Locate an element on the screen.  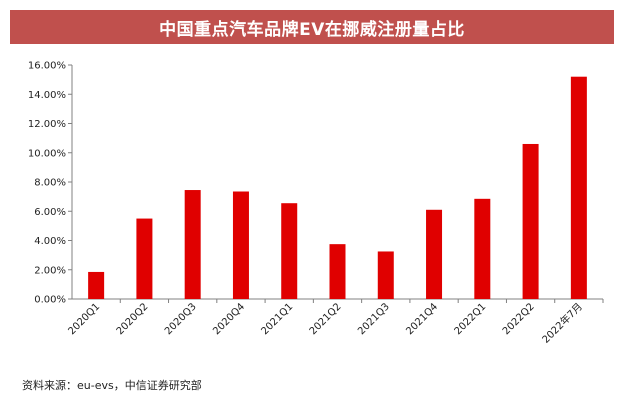
x-tick-label: 2020Q3 is located at coordinates (181, 319).